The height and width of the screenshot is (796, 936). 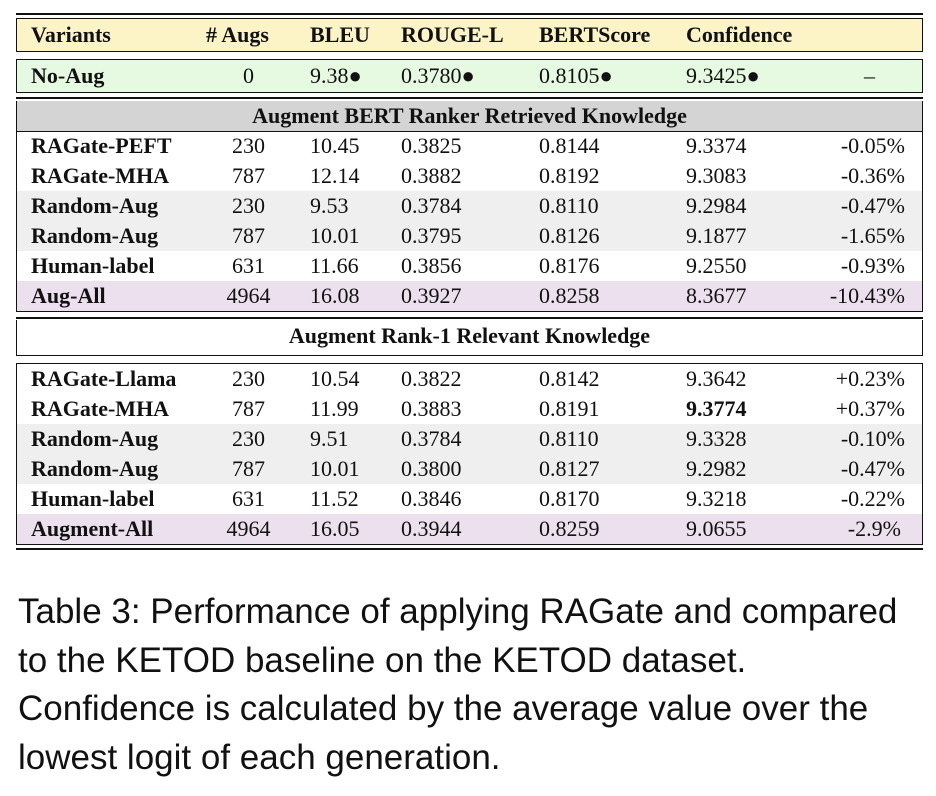 I want to click on table-cell: 0.3846, so click(x=431, y=498).